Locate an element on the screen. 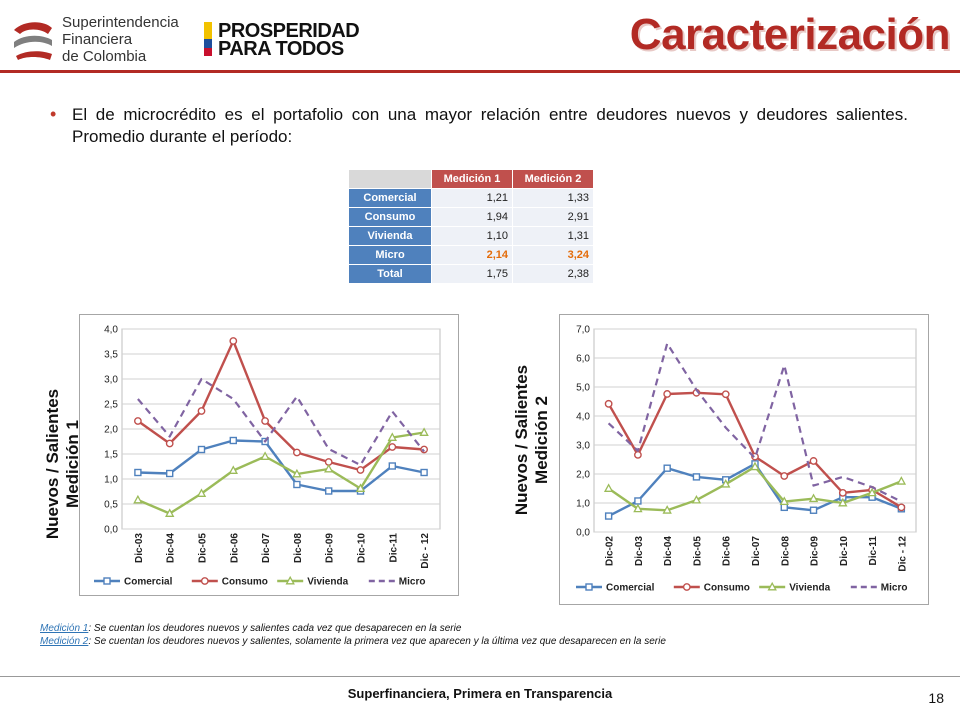 The height and width of the screenshot is (720, 960). x-tick-label: Dic-05 is located at coordinates (203, 548).